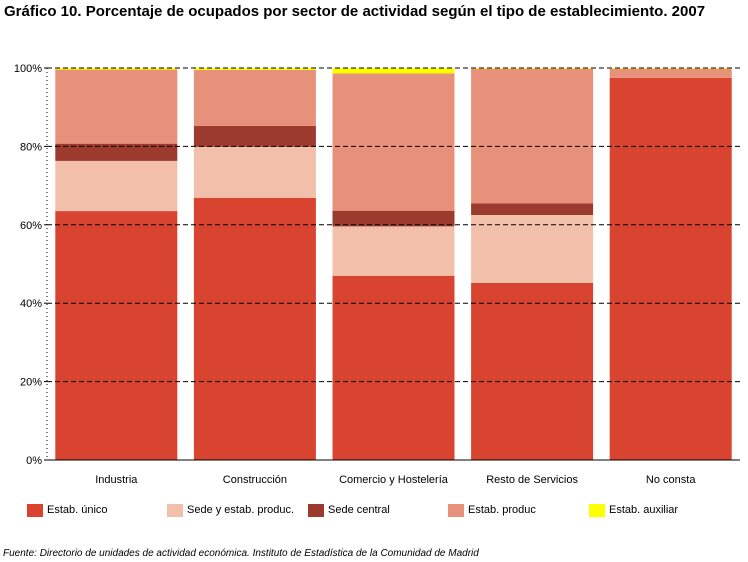 This screenshot has height=562, width=748. I want to click on legend-item: Estab. produc, so click(492, 510).